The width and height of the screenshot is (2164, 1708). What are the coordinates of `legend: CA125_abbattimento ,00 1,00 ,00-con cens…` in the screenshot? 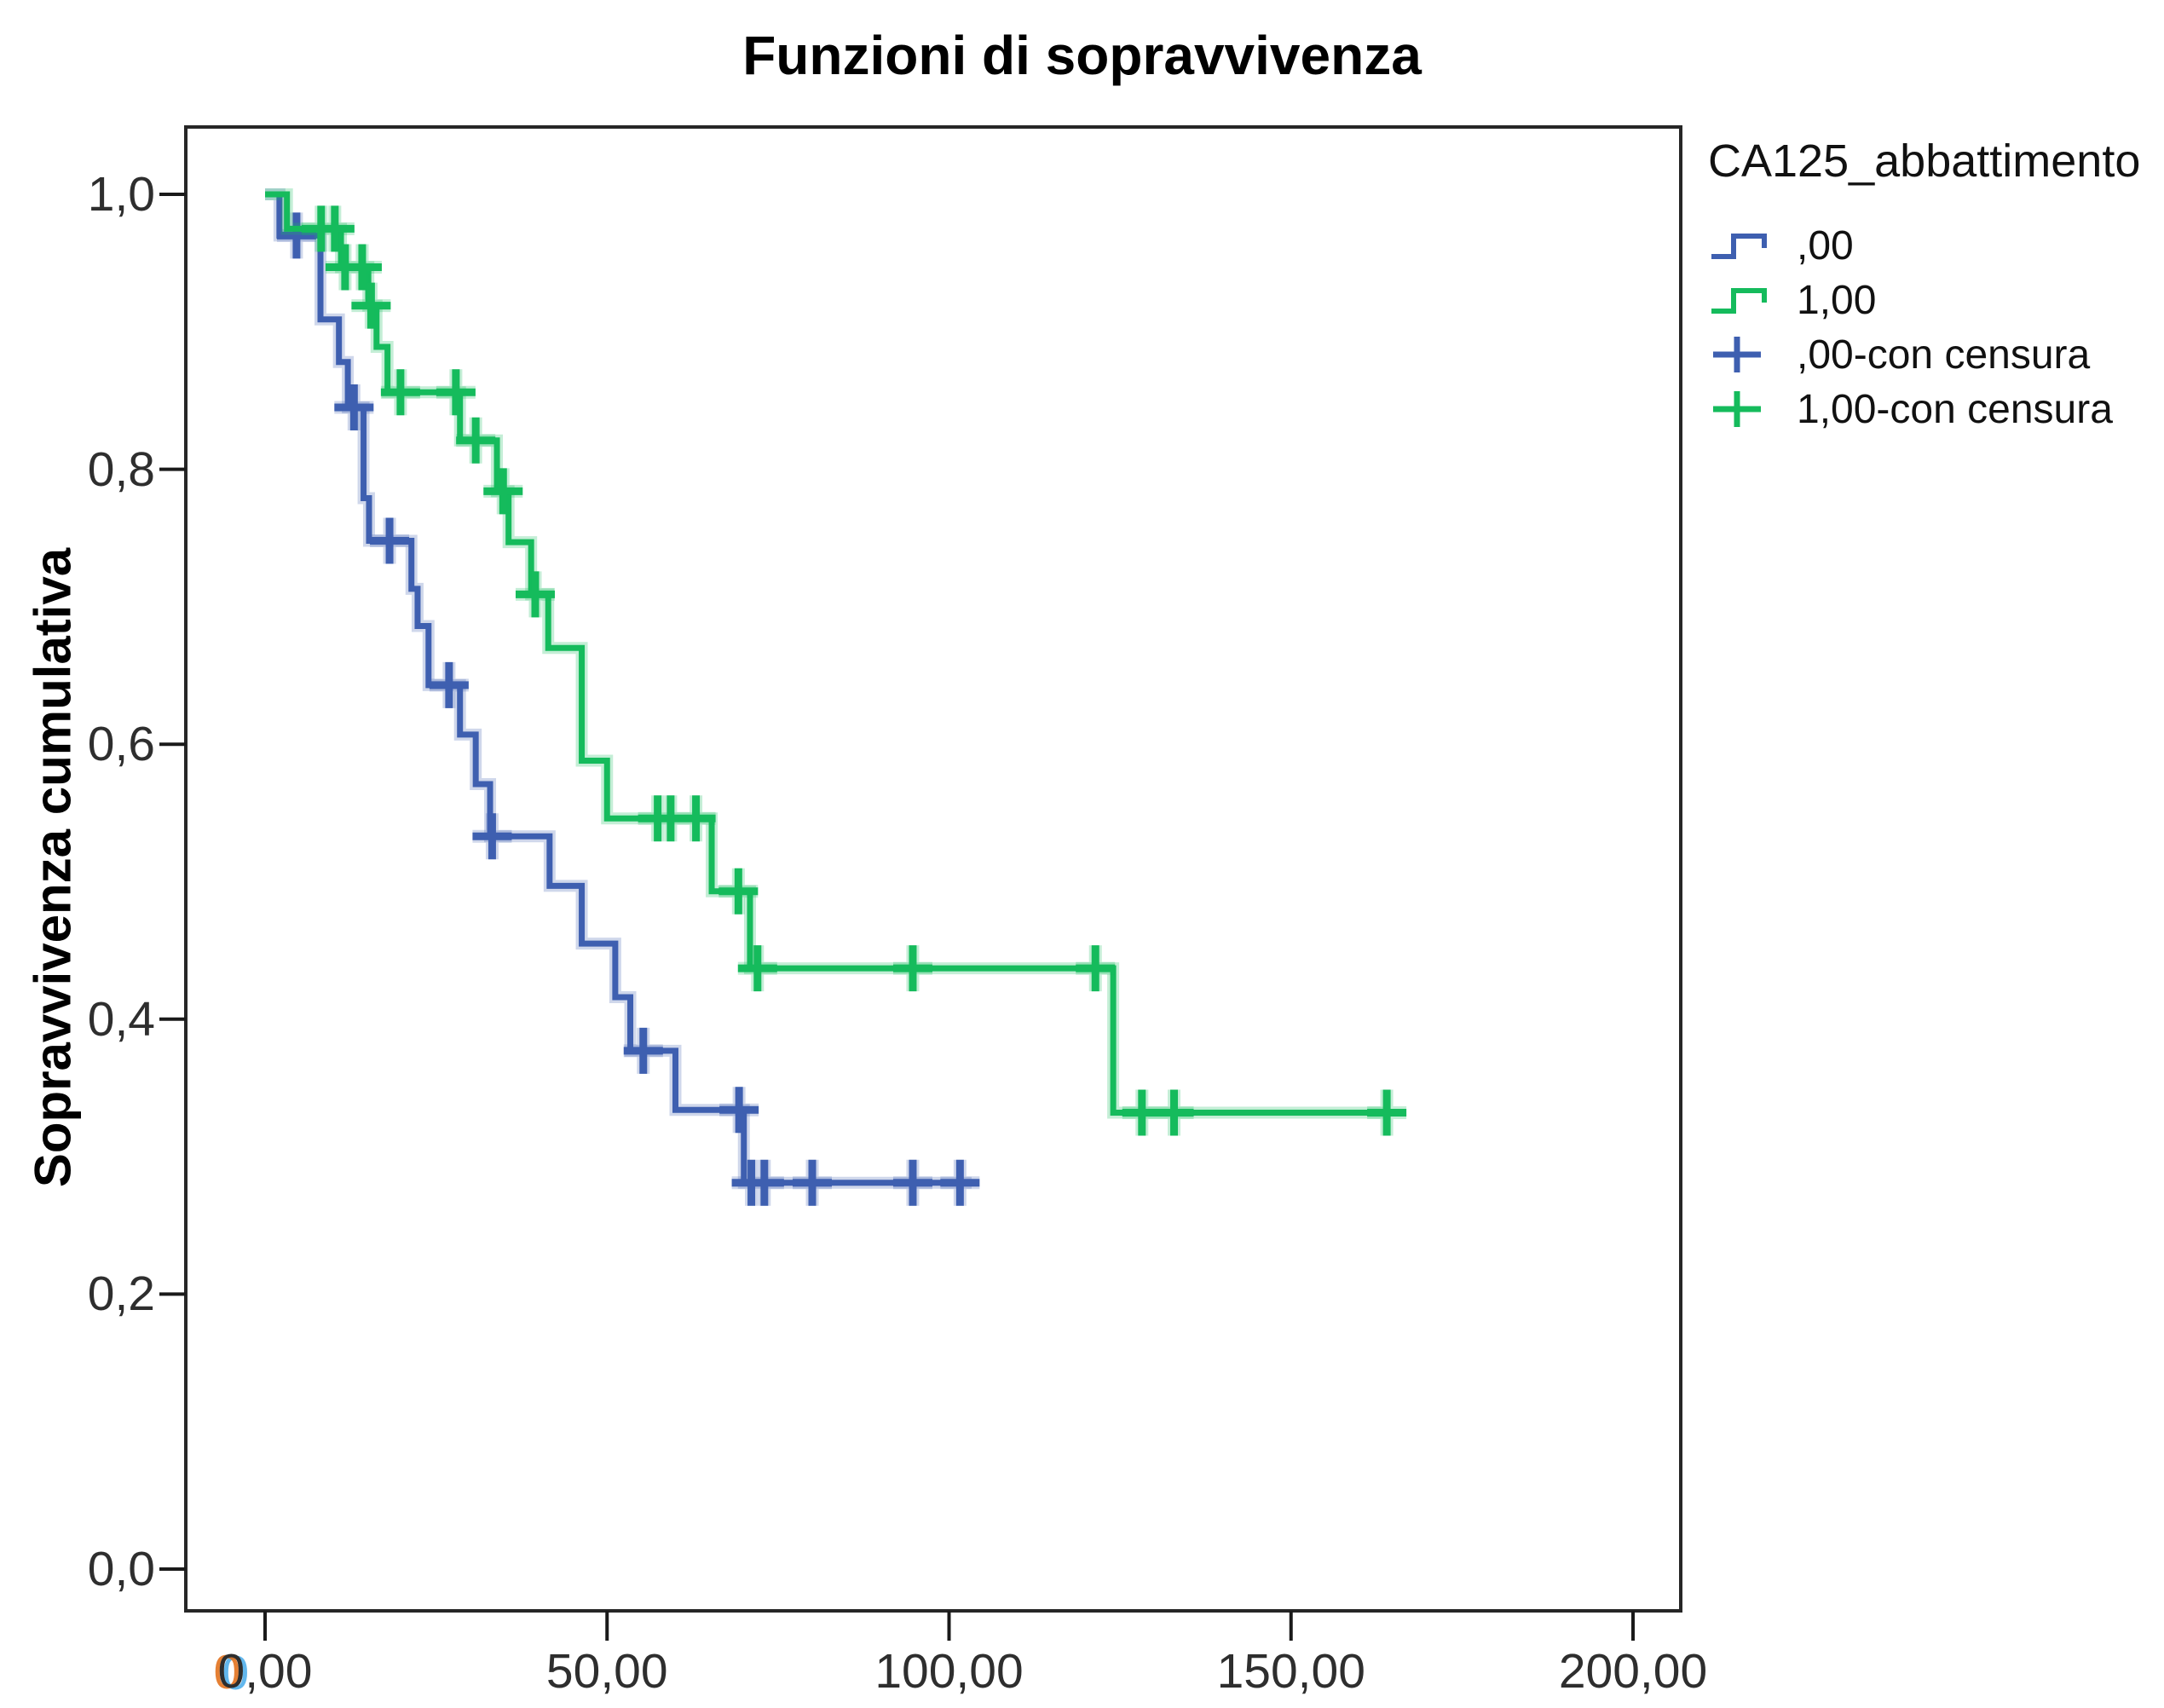 It's located at (1934, 285).